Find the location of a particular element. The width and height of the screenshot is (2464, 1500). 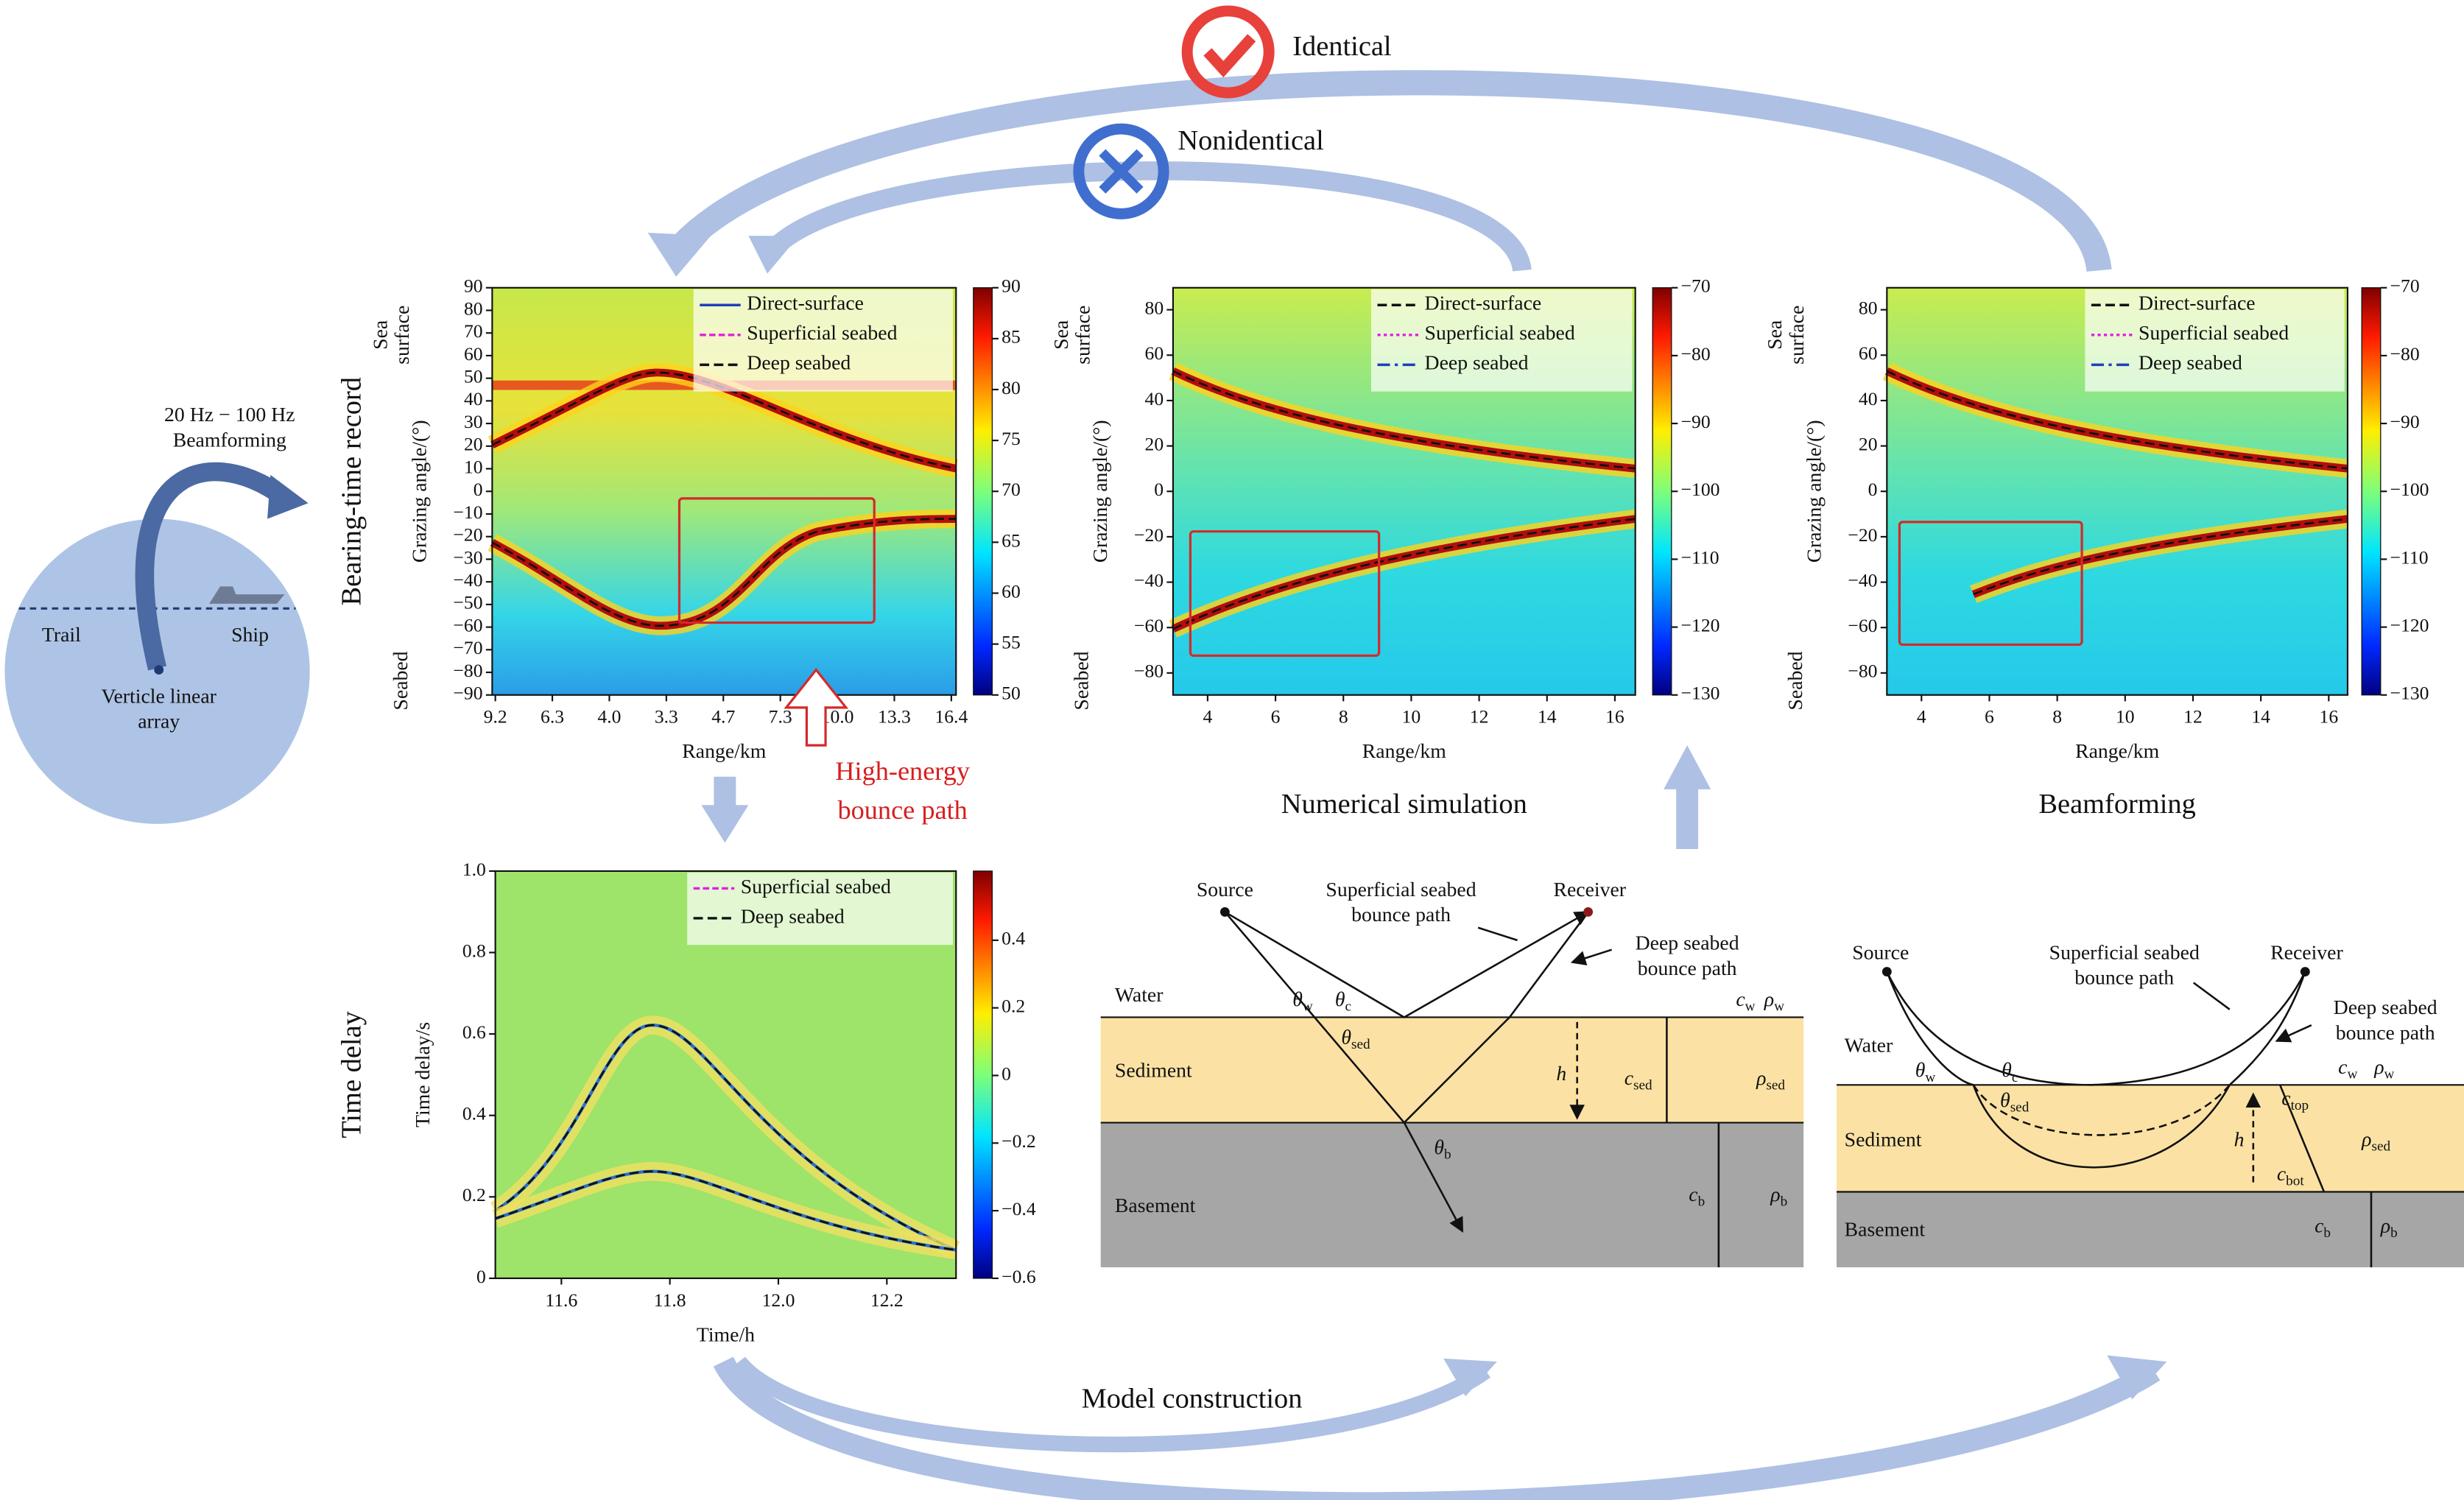

y-tick-label: −30 is located at coordinates (468, 557).